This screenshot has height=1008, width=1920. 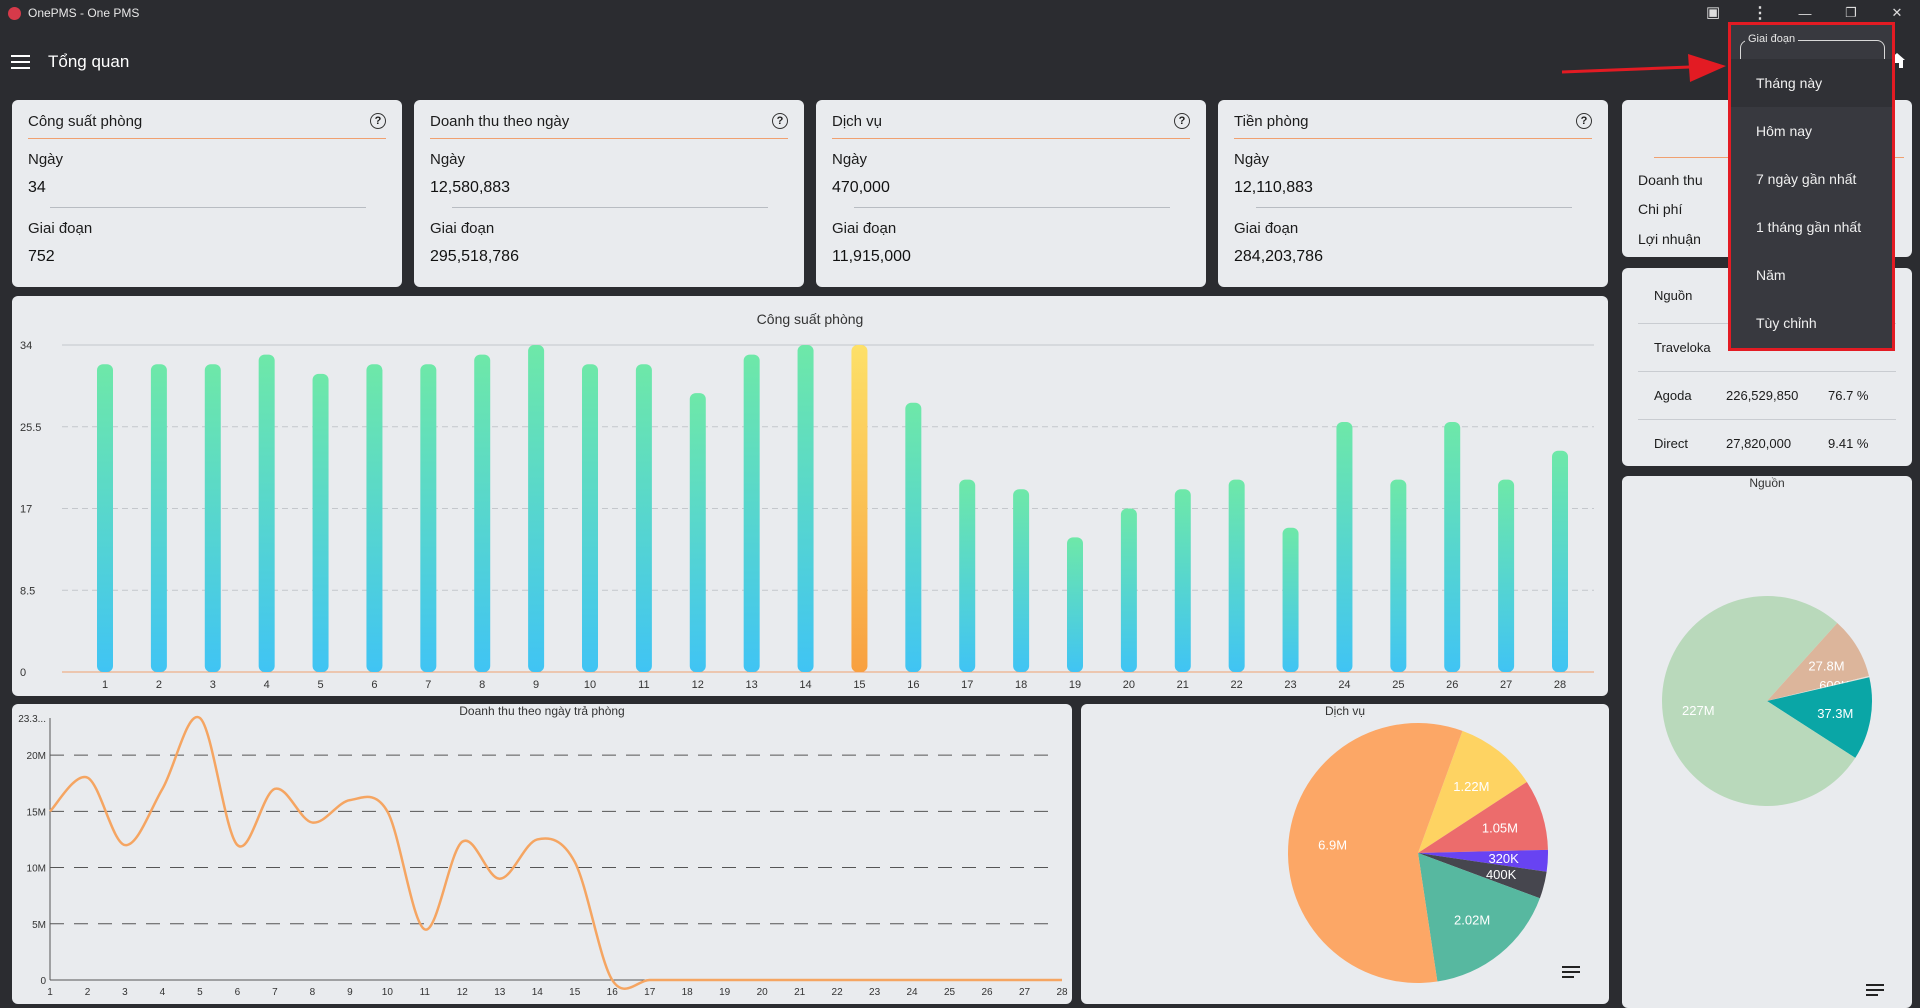 I want to click on x-tick-label: 25, so click(x=1398, y=685).